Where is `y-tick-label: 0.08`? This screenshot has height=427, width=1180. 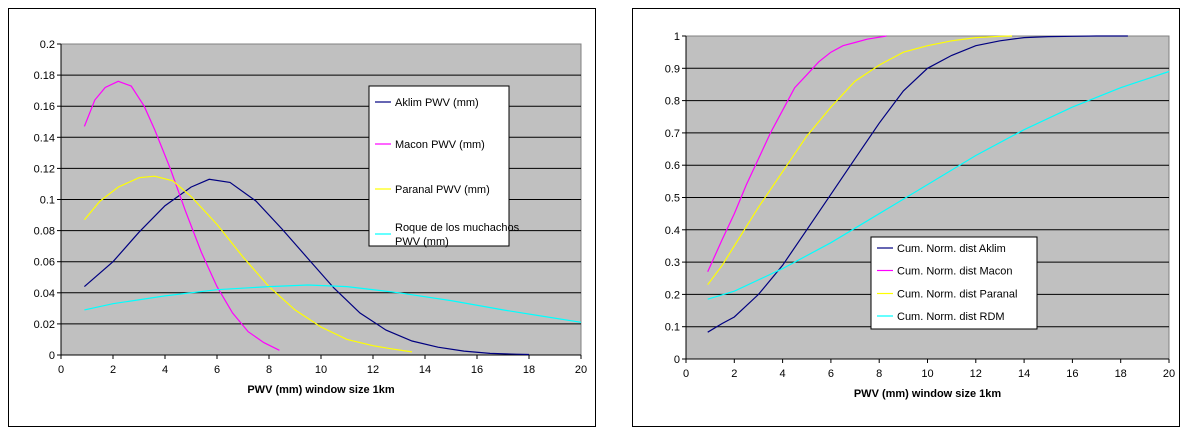
y-tick-label: 0.08 is located at coordinates (44, 232).